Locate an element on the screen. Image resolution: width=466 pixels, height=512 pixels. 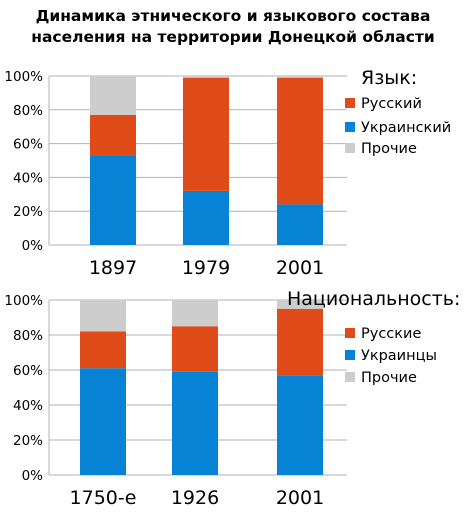
language-legend-swatch-ukrainian is located at coordinates (350, 127).